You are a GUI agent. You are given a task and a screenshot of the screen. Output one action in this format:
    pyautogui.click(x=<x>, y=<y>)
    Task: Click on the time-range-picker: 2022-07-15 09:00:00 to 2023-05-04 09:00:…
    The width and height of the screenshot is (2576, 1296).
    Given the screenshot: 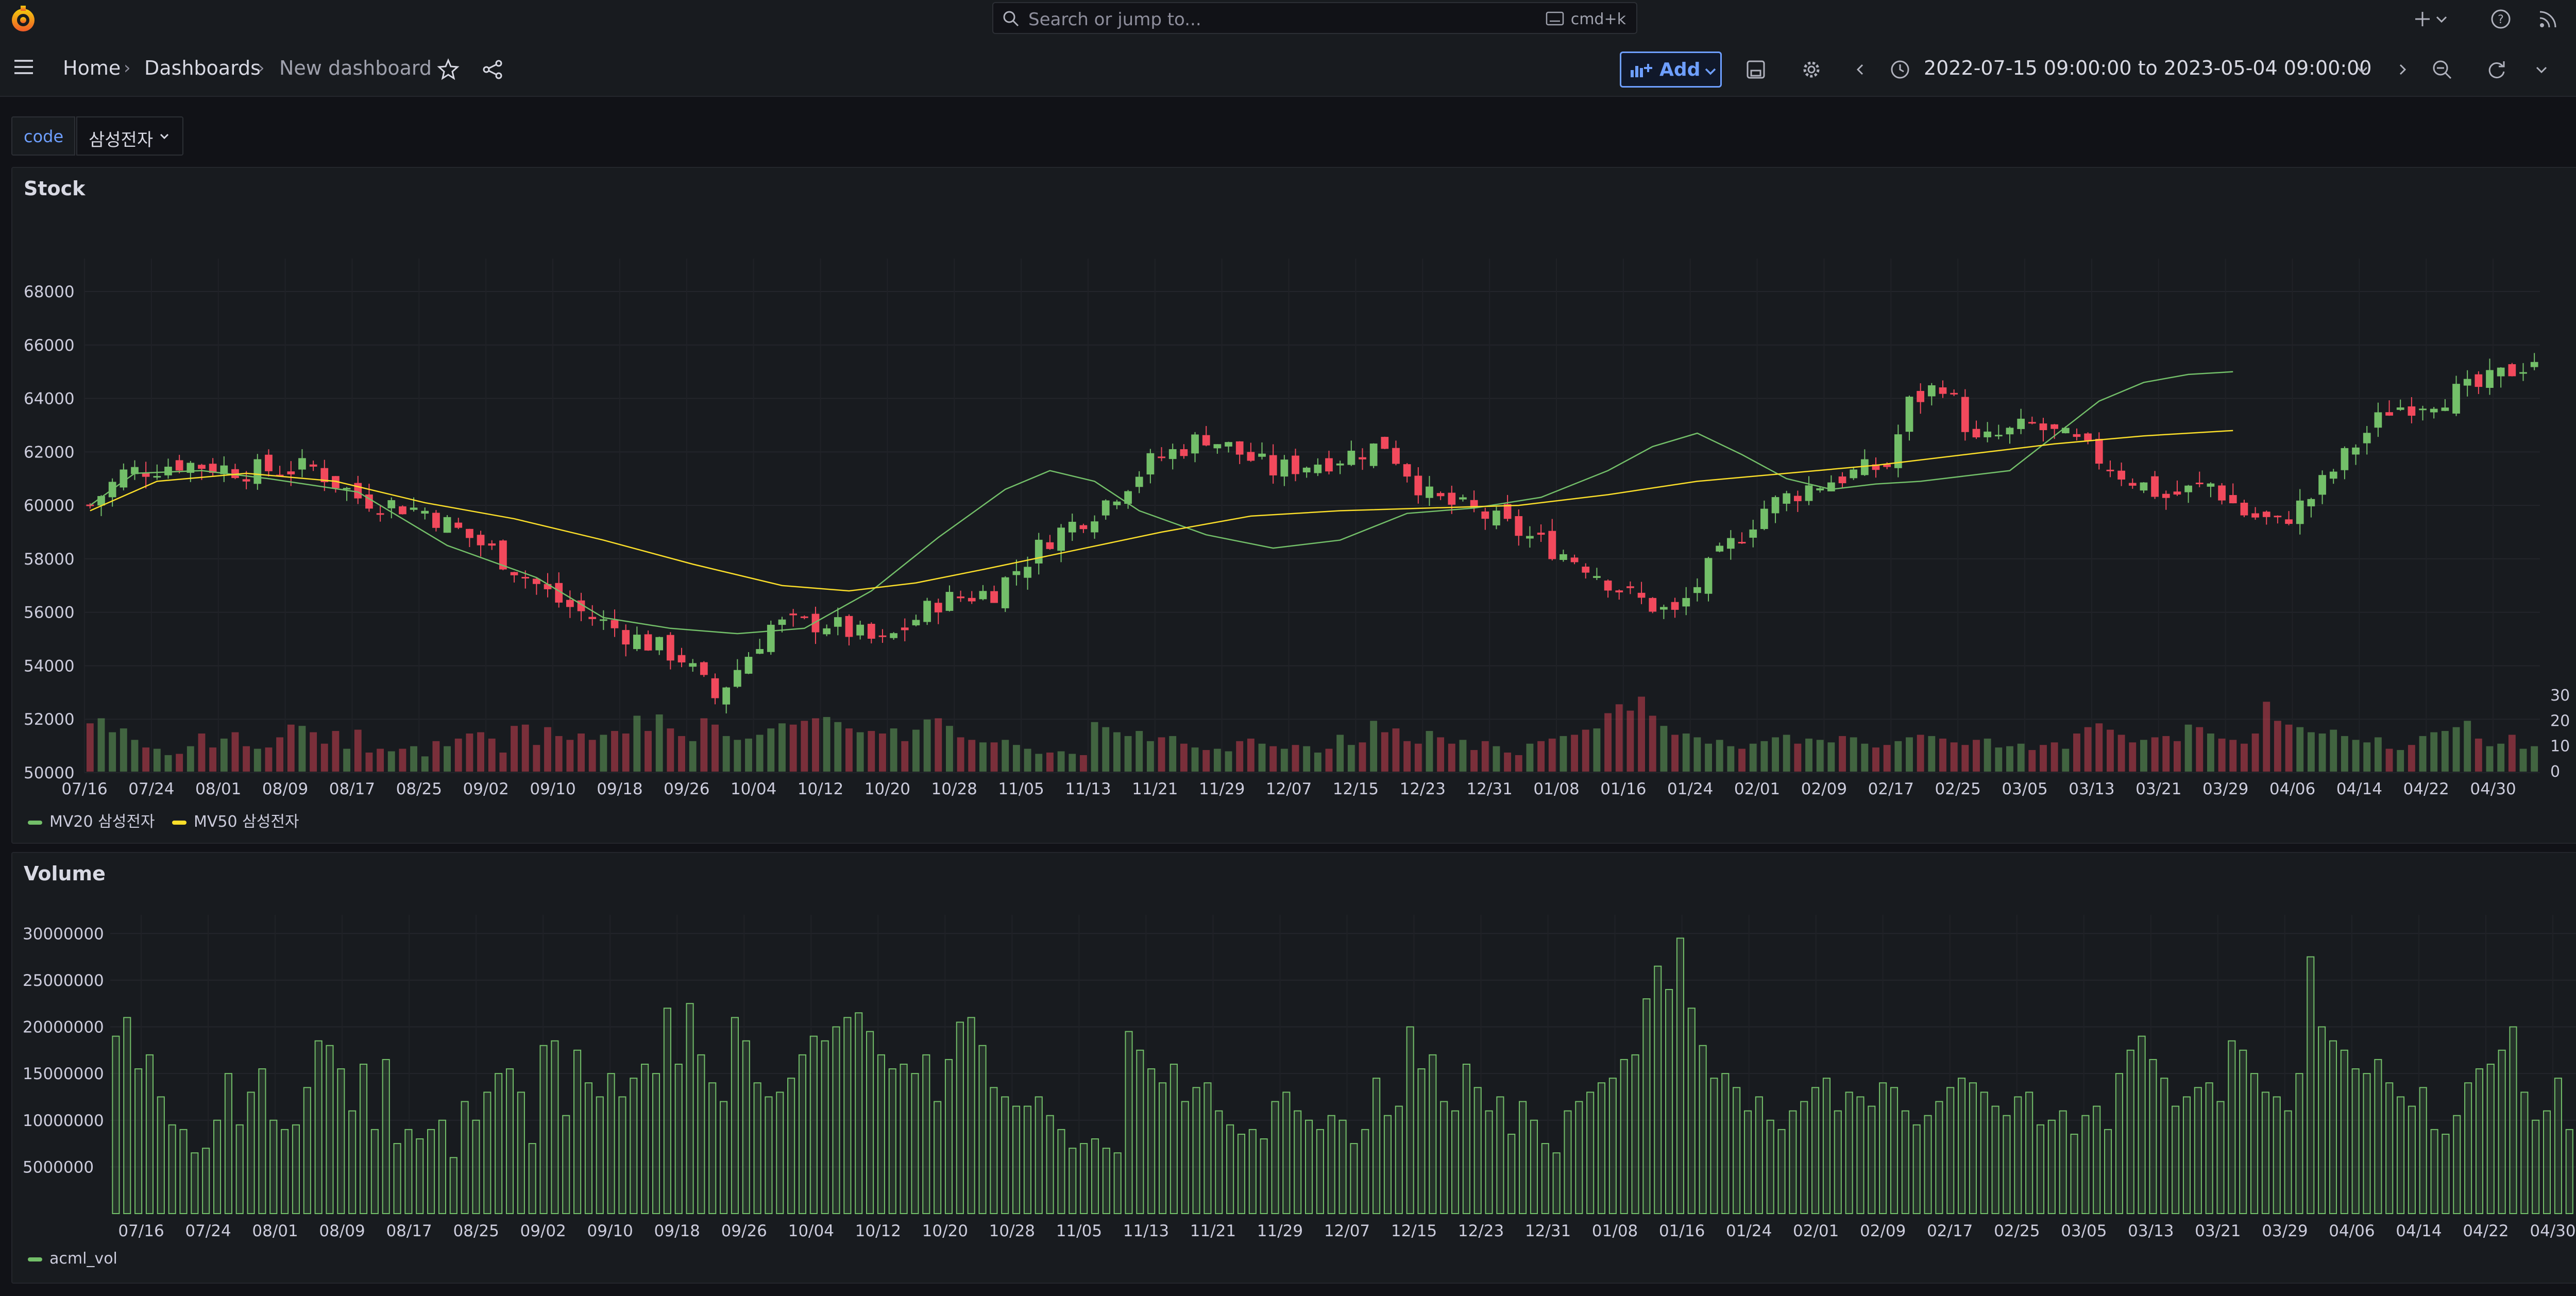 What is the action you would take?
    pyautogui.click(x=2148, y=68)
    